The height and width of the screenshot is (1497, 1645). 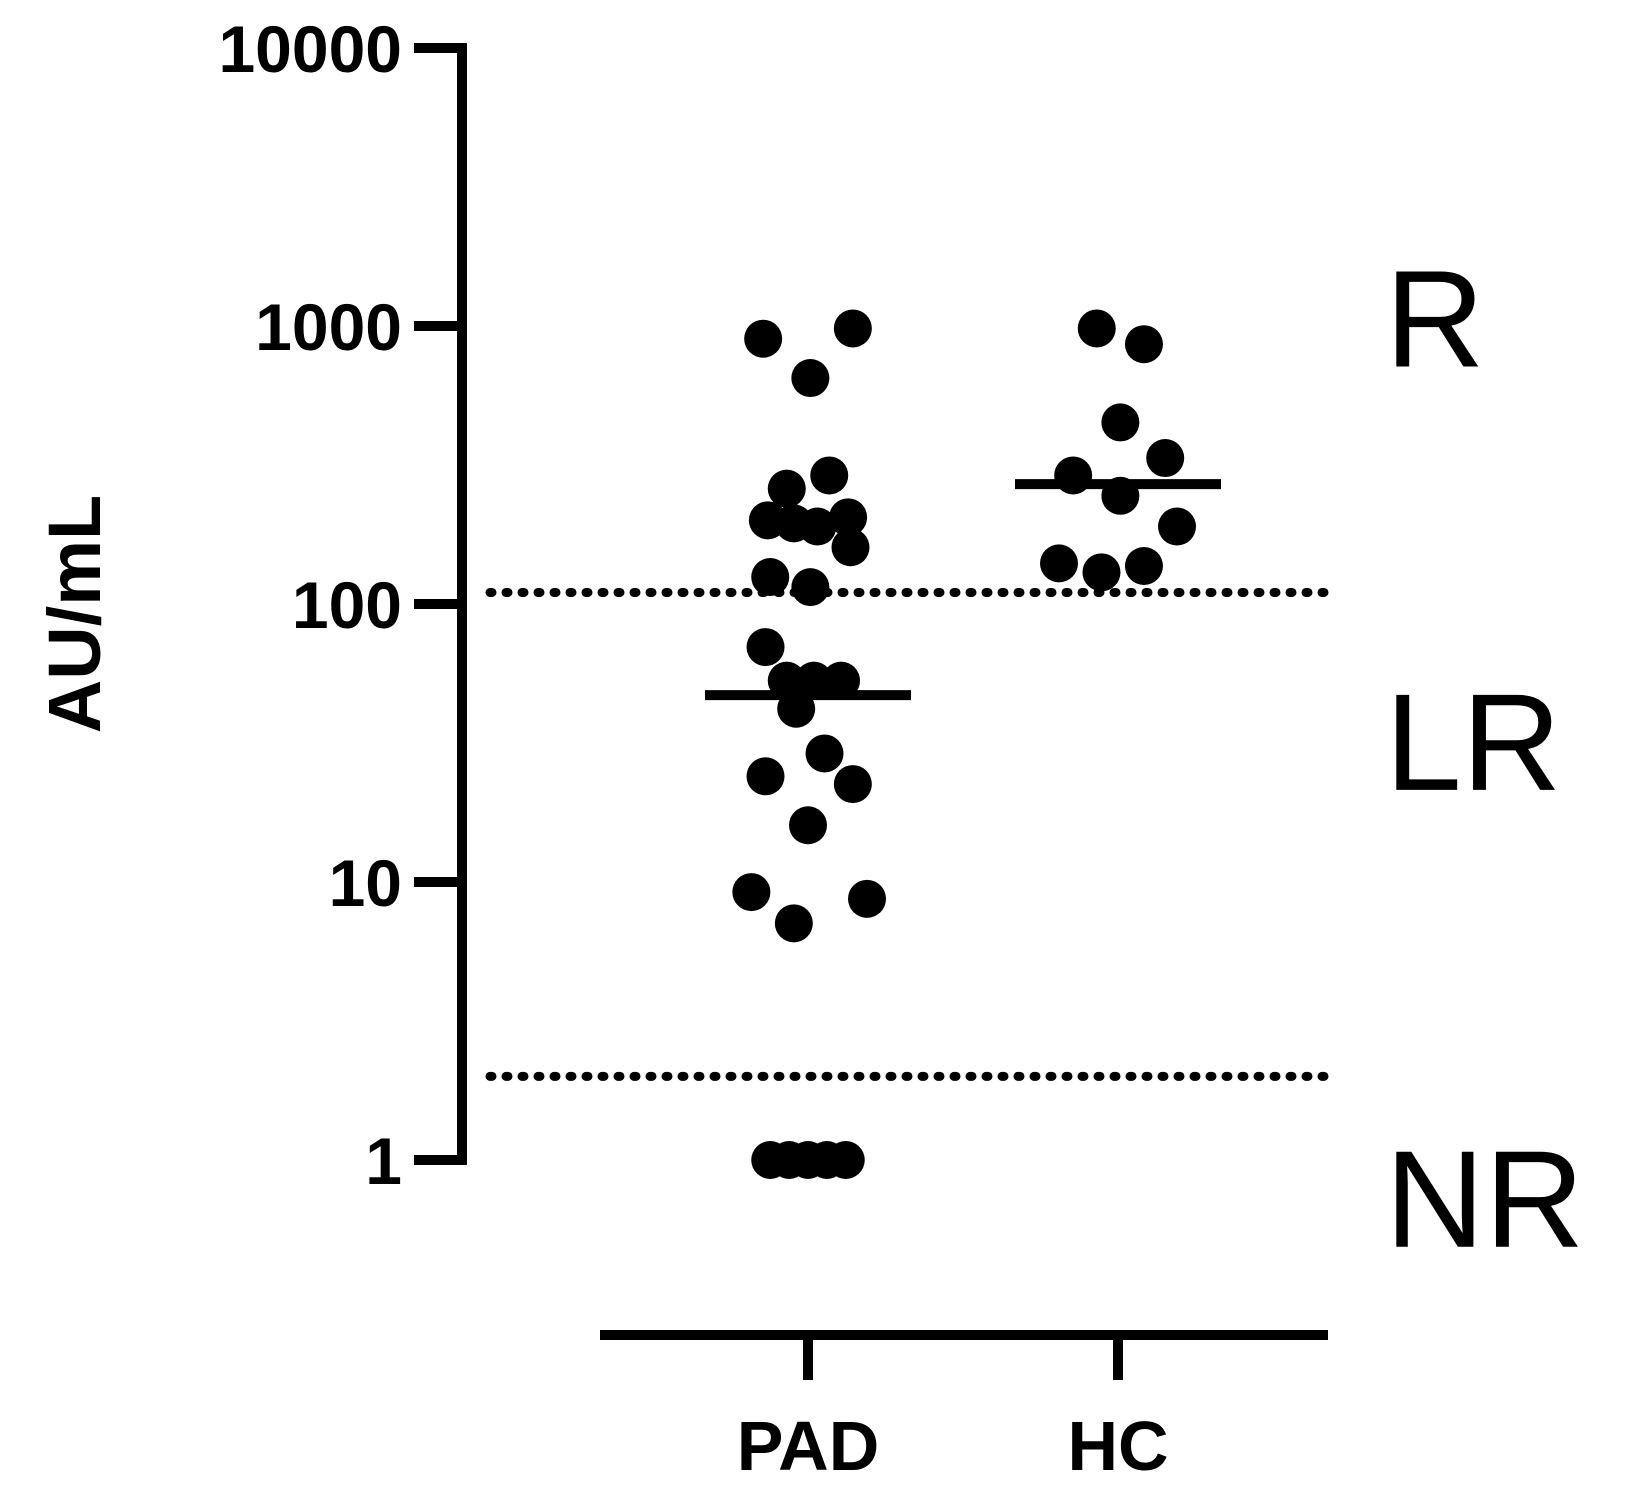 What do you see at coordinates (1435, 319) in the screenshot?
I see `region-label-R: R` at bounding box center [1435, 319].